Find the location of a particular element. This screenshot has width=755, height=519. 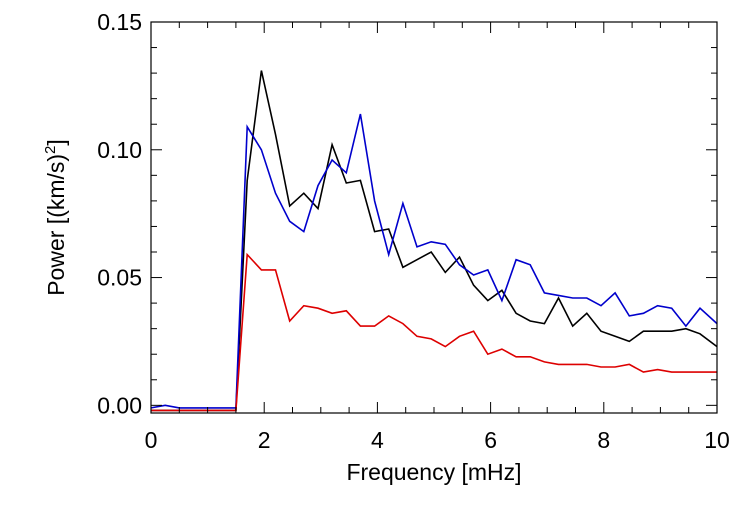

y-tick-label: 0.00 is located at coordinates (119, 405).